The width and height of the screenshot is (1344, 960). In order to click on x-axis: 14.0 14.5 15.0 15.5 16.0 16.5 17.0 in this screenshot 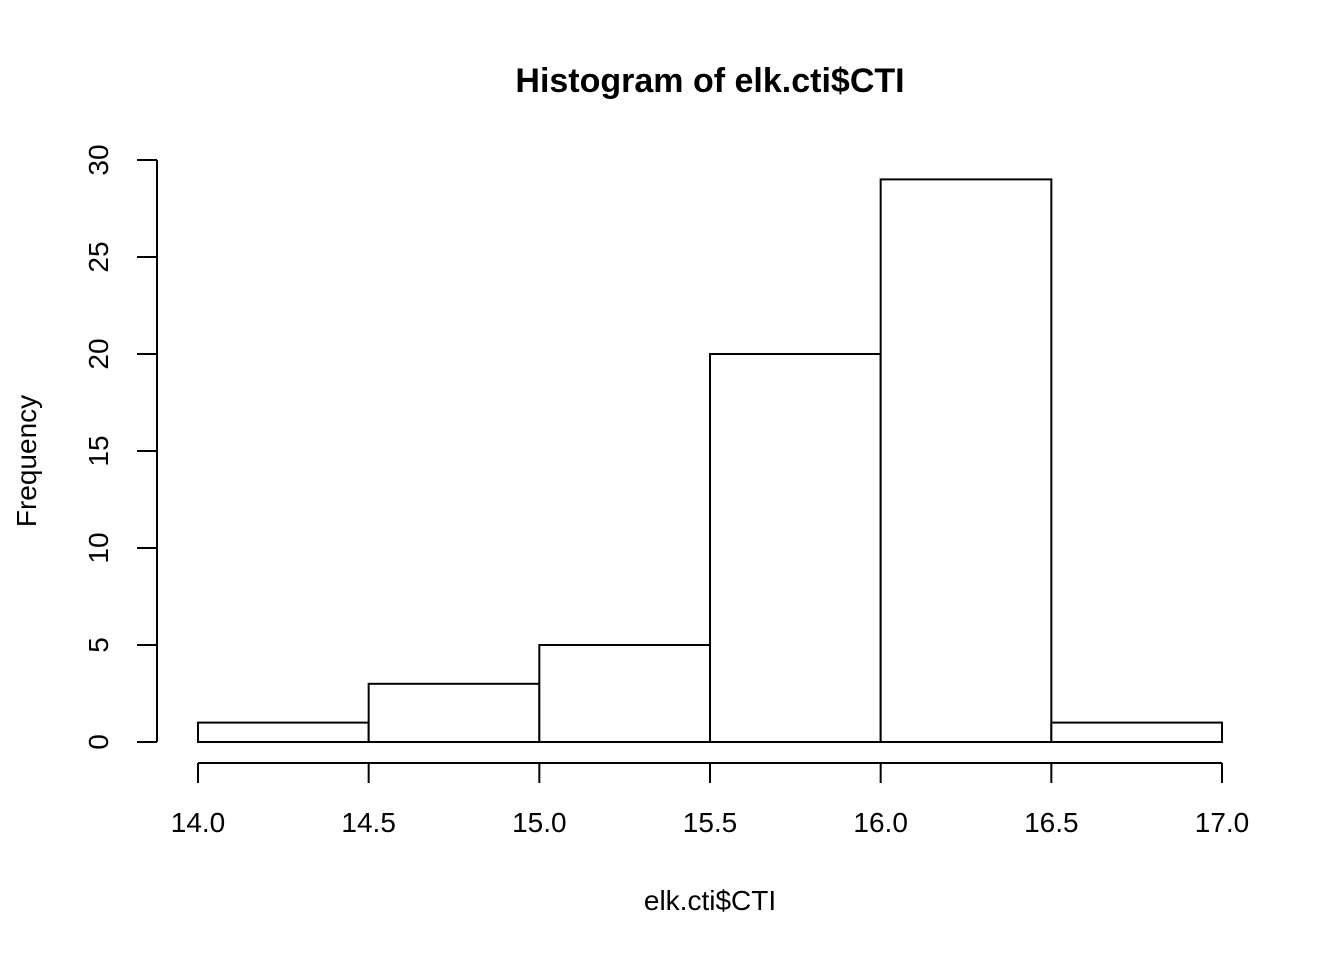, I will do `click(710, 800)`.